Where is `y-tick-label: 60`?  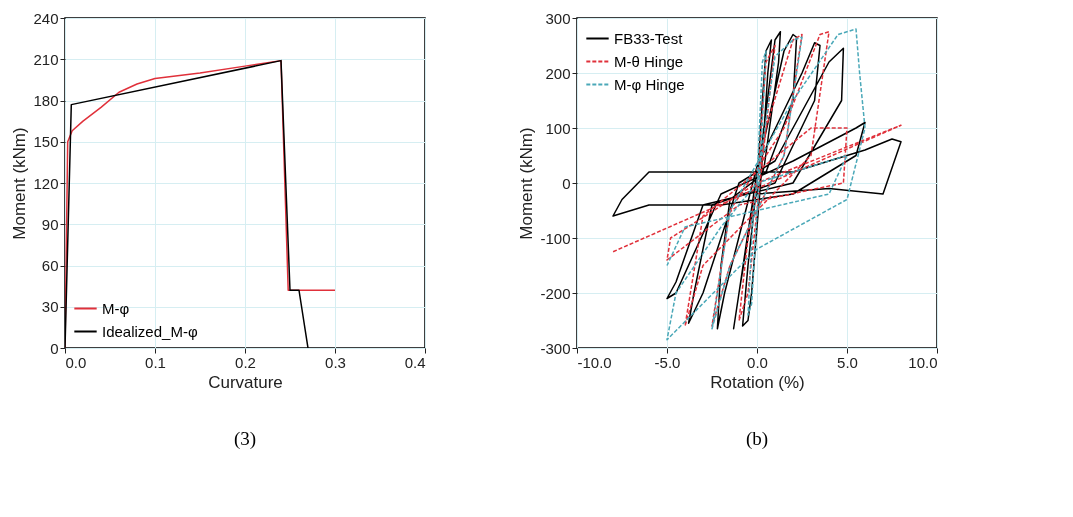
y-tick-label: 60 is located at coordinates (50, 265).